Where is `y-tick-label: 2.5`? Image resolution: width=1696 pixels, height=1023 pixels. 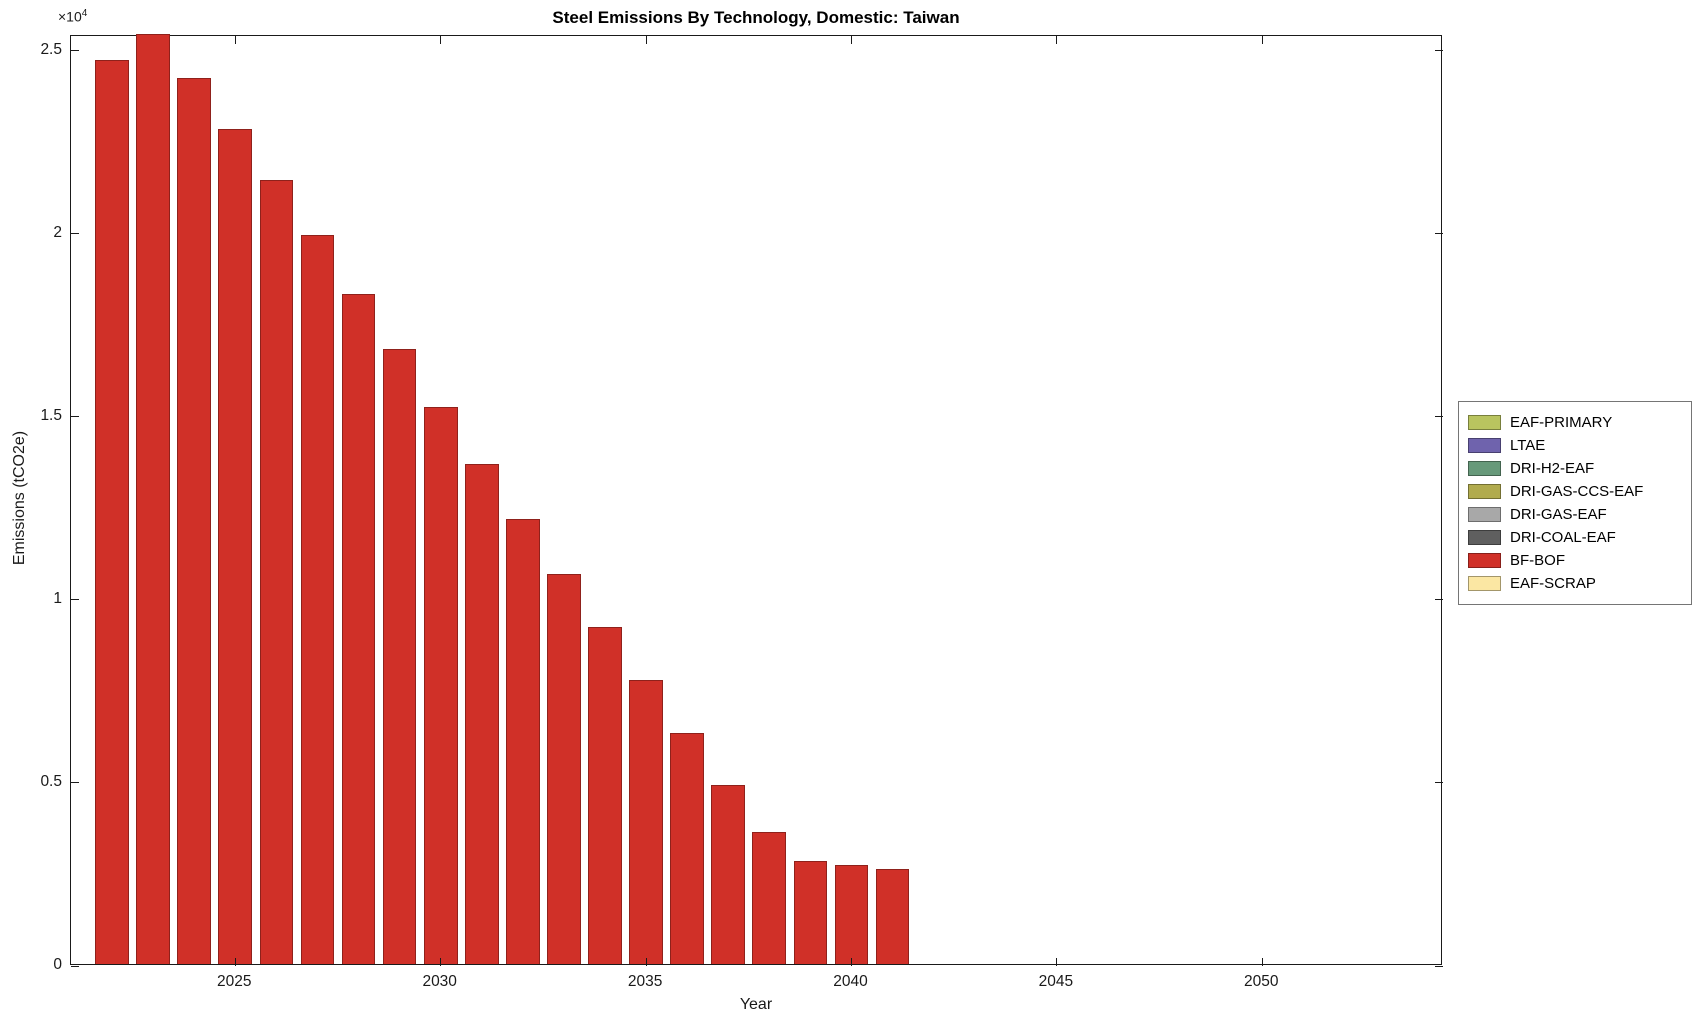 y-tick-label: 2.5 is located at coordinates (51, 49).